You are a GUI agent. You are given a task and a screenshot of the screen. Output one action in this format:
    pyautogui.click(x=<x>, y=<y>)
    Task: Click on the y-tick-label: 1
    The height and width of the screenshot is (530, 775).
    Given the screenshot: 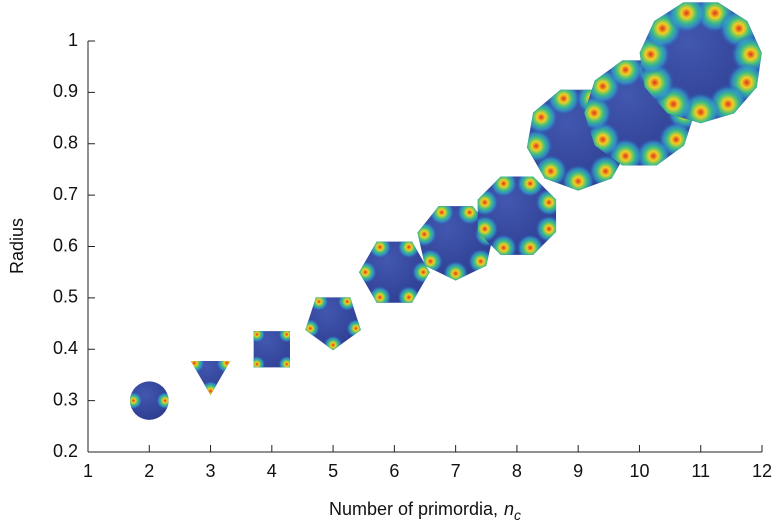 What is the action you would take?
    pyautogui.click(x=73, y=40)
    